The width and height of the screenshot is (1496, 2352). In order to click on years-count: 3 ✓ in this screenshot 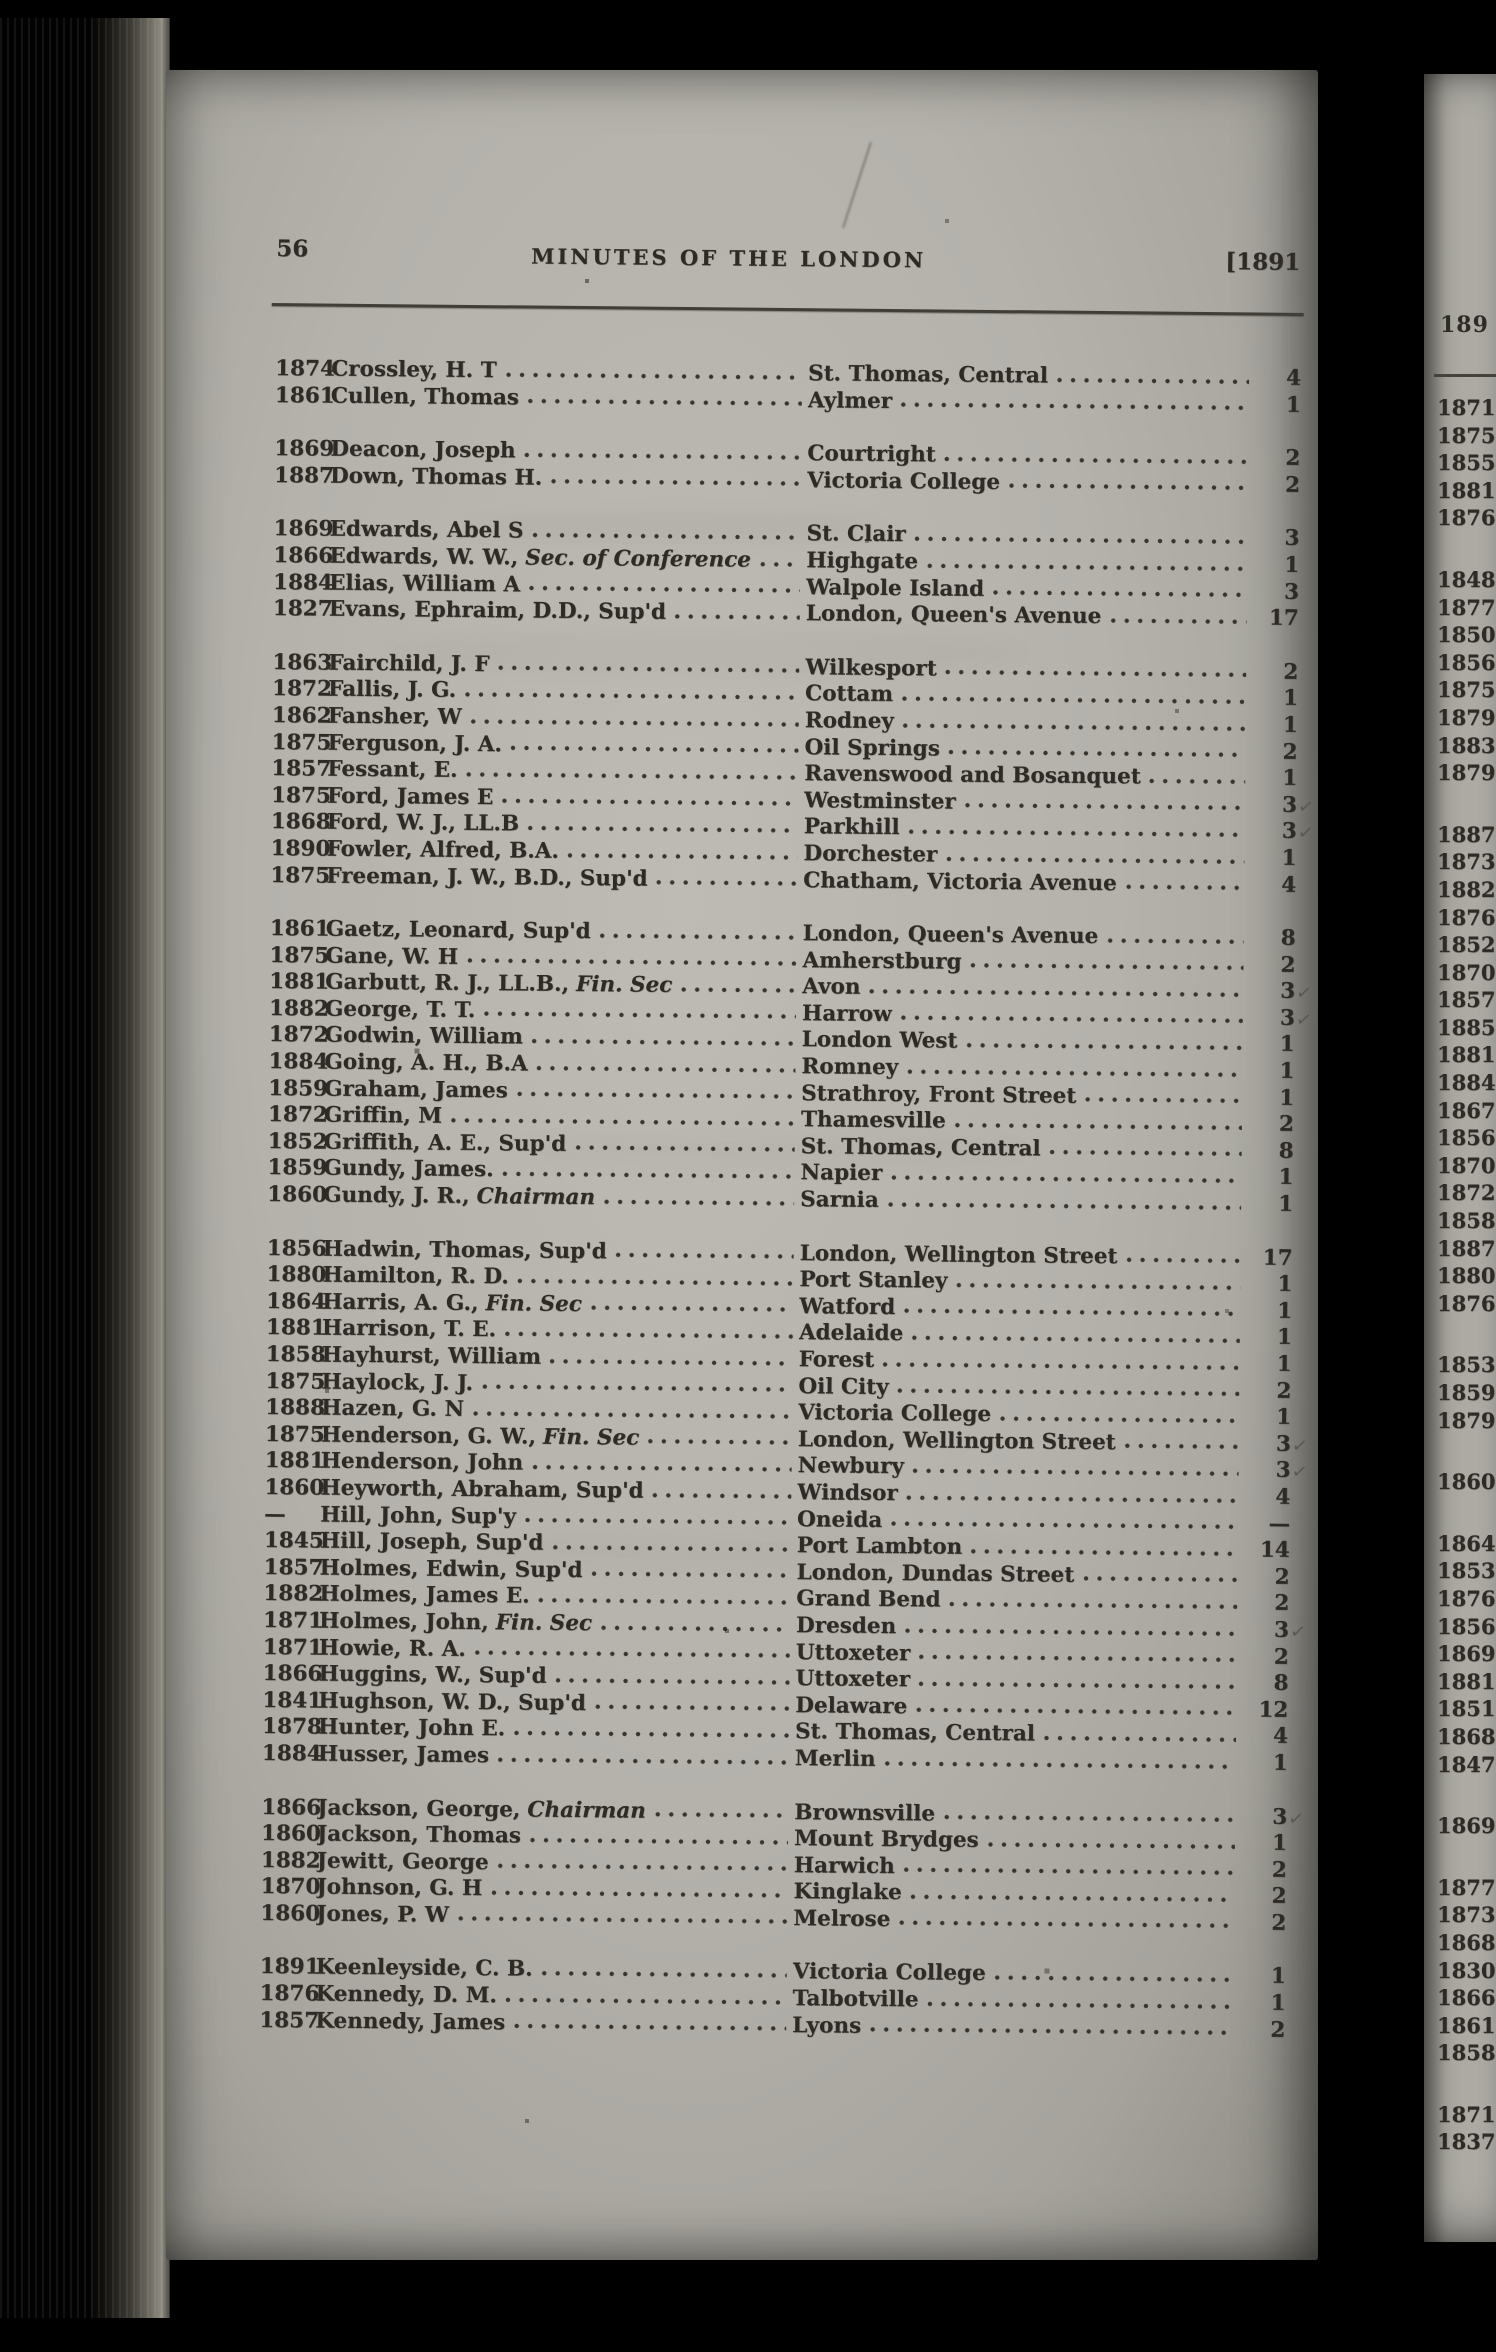, I will do `click(1277, 1444)`.